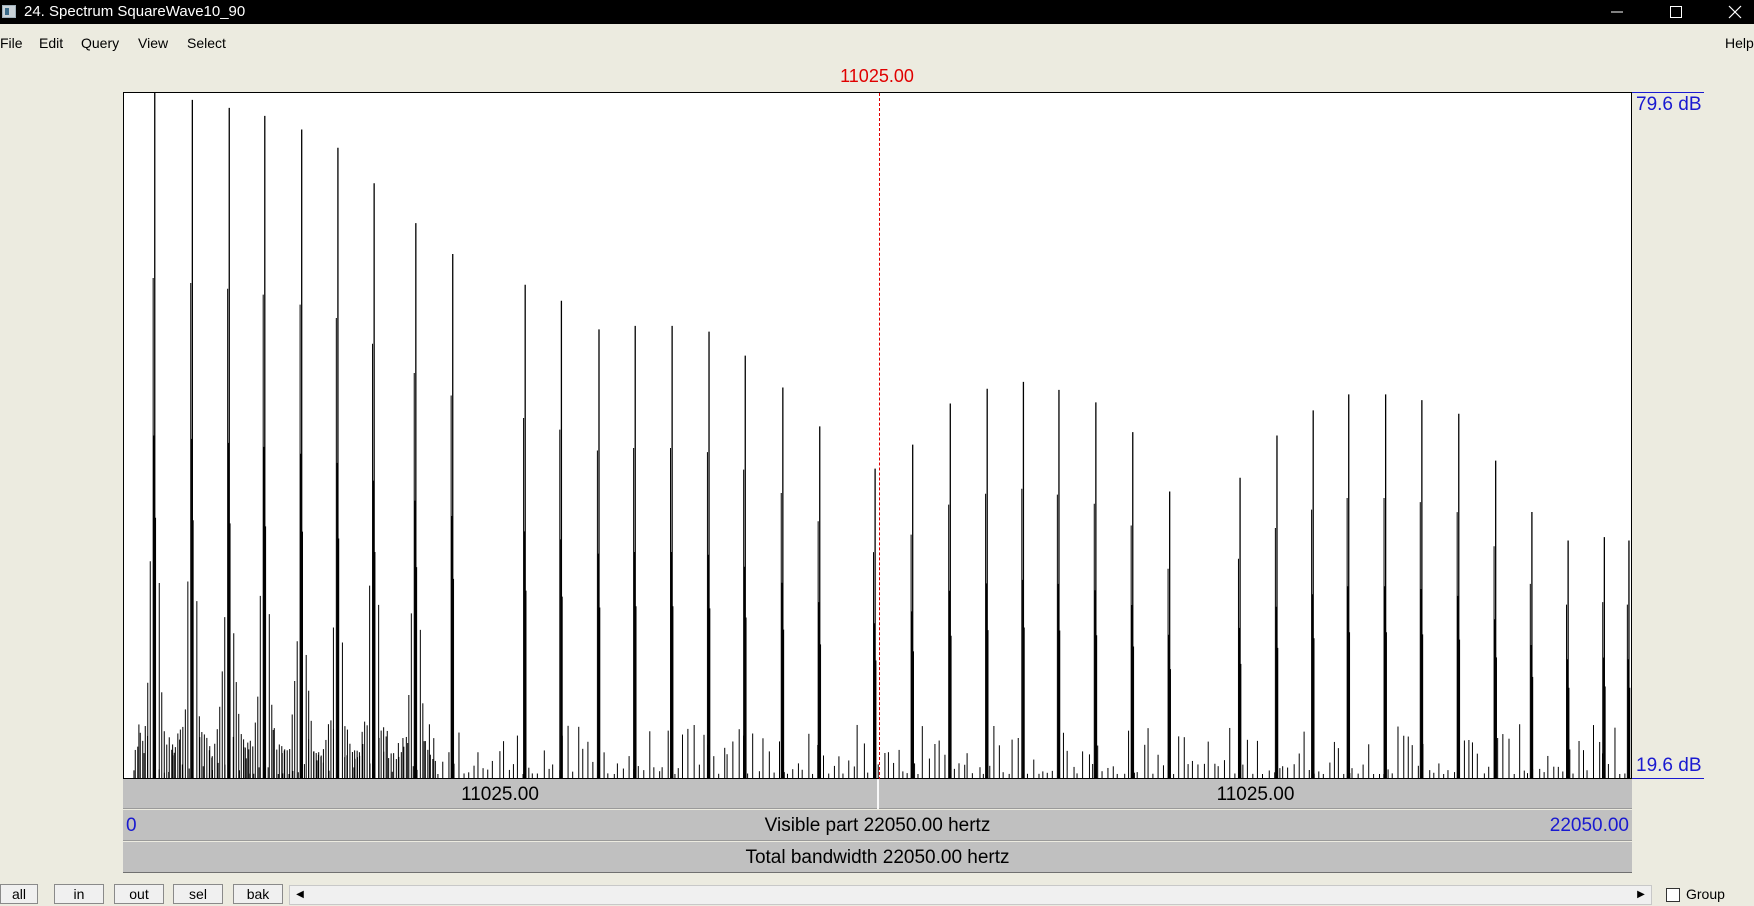 This screenshot has height=906, width=1754. What do you see at coordinates (19, 894) in the screenshot?
I see `zoom-all-button: all` at bounding box center [19, 894].